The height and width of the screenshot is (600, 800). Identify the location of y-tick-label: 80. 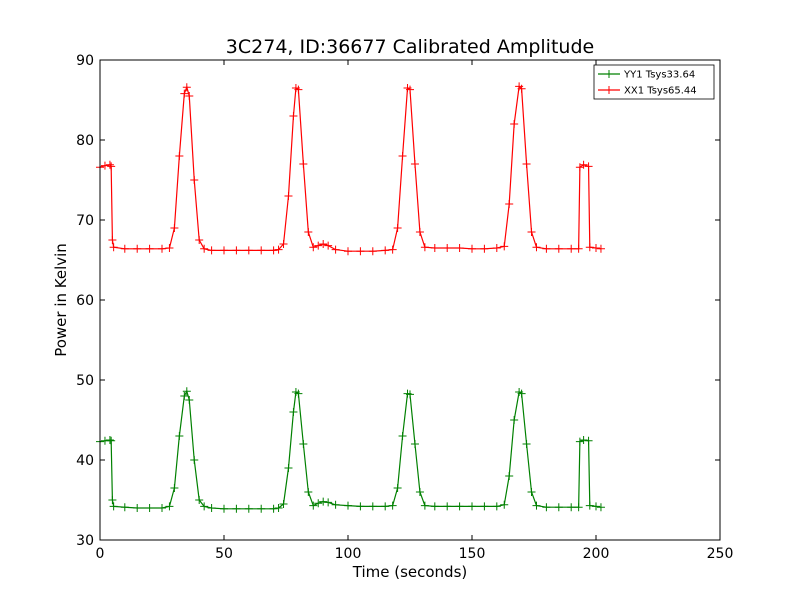
(85, 141).